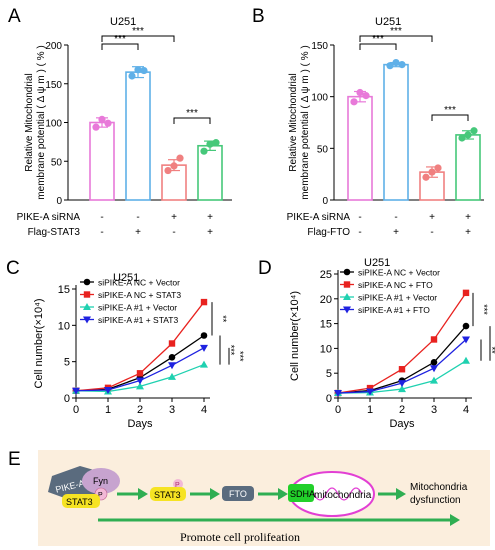 Image resolution: width=495 pixels, height=550 pixels. I want to click on panel-letter-a: A, so click(14, 16).